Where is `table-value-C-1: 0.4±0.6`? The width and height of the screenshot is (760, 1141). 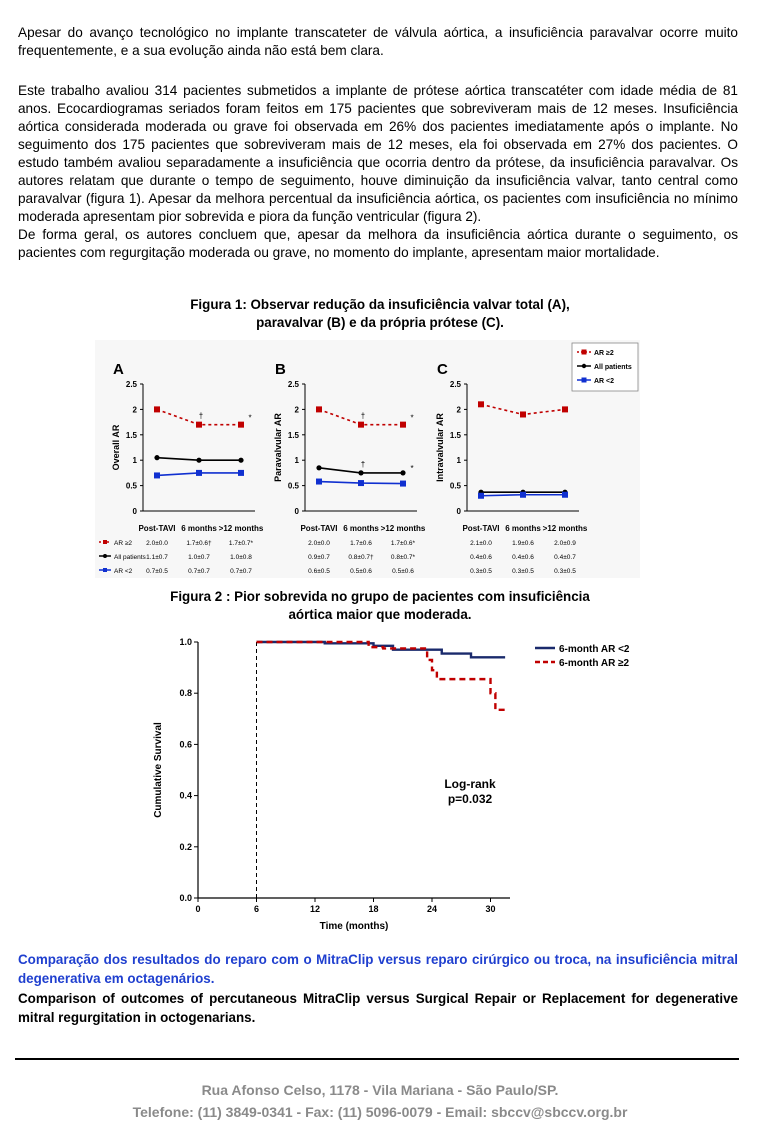
table-value-C-1: 0.4±0.6 is located at coordinates (481, 557).